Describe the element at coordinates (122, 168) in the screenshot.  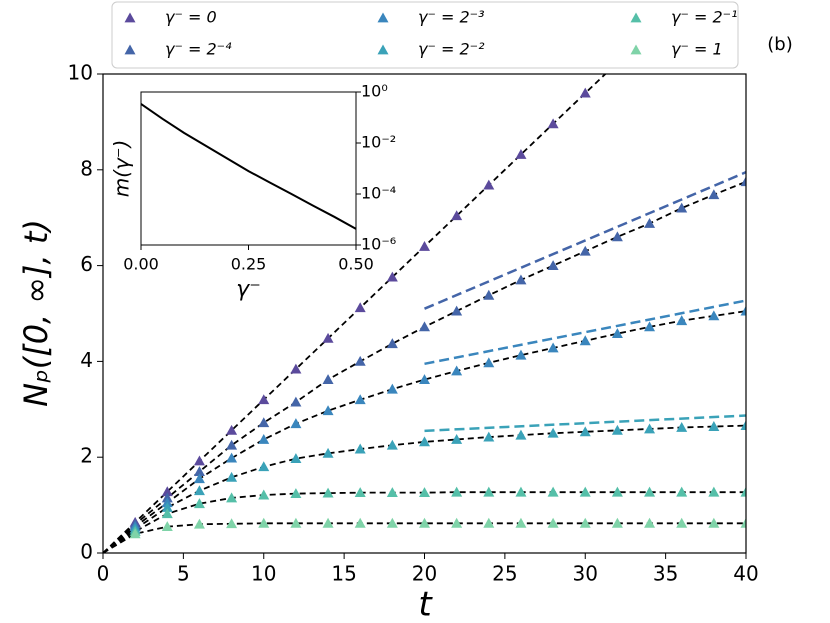
I see `inset-y-label: m(γ⁻)` at that location.